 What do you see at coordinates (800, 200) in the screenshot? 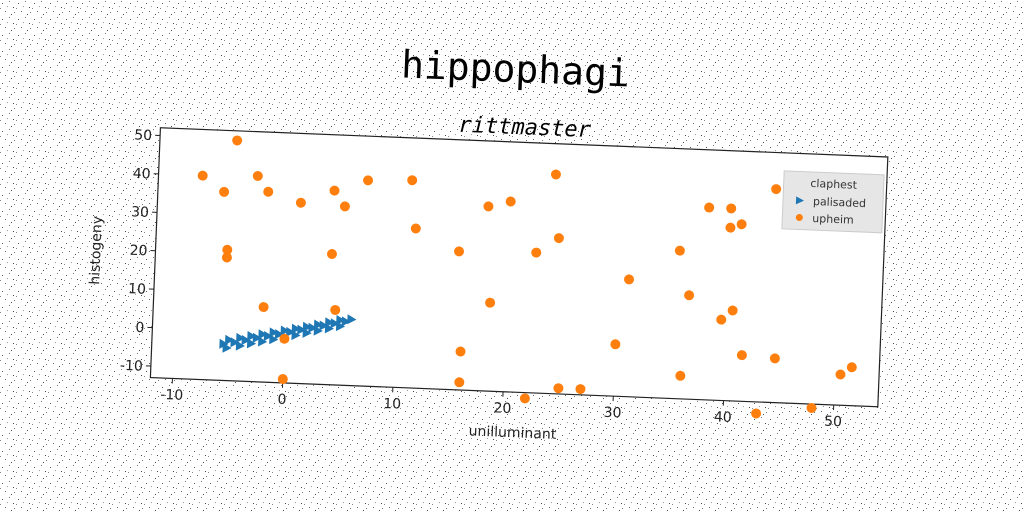
I see `legend-marker-palisaded` at bounding box center [800, 200].